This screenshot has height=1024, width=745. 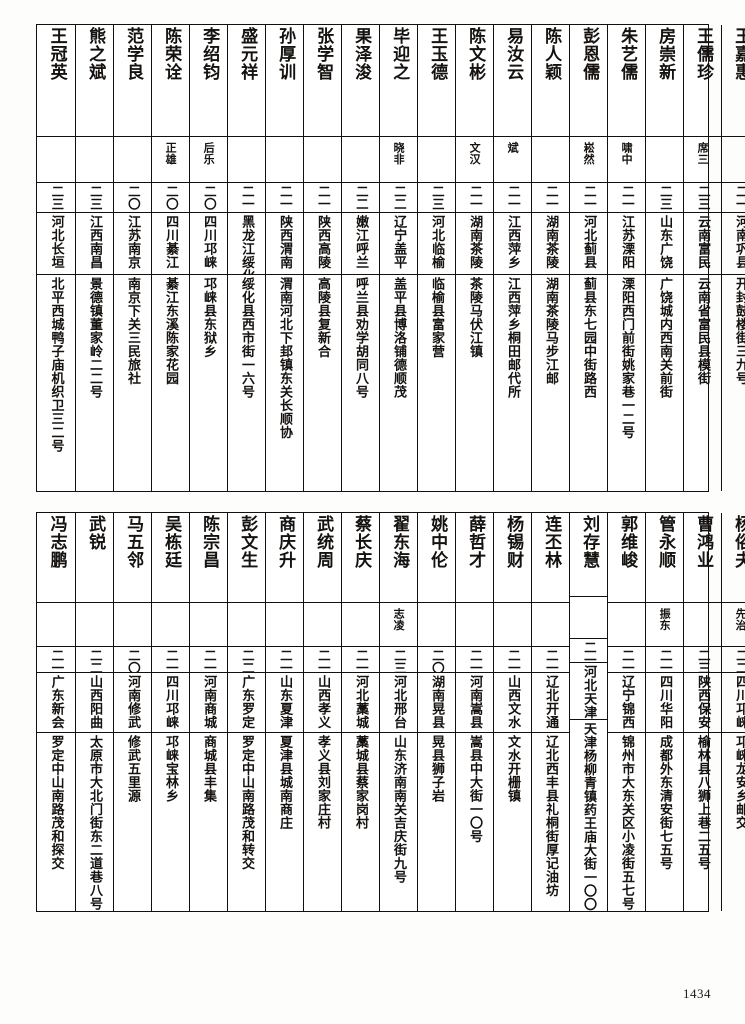 What do you see at coordinates (437, 542) in the screenshot?
I see `cell-name-text: 姚中伦` at bounding box center [437, 542].